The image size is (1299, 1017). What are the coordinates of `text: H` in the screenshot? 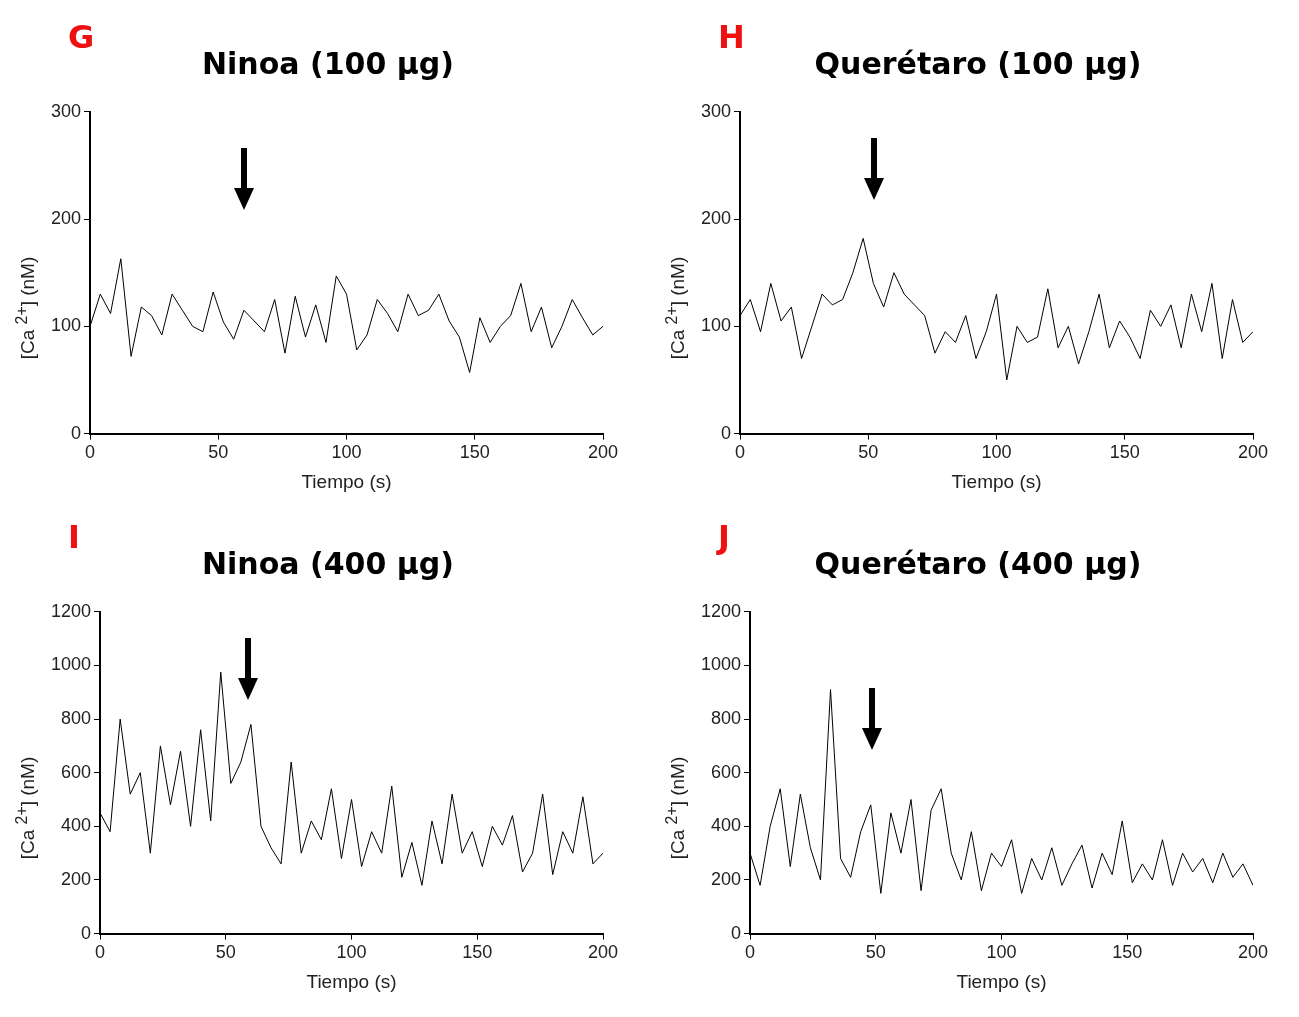 It's located at (731, 37).